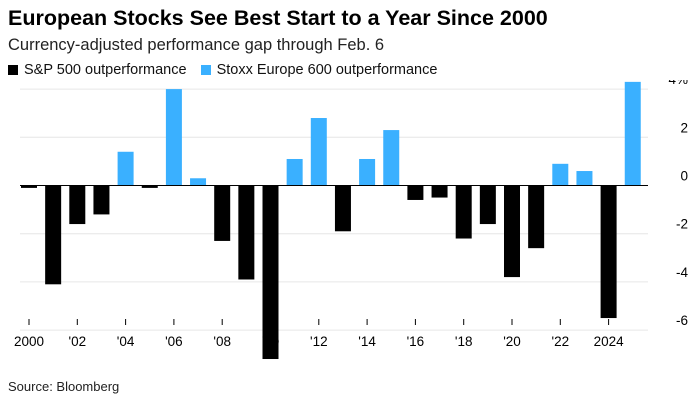 This screenshot has height=407, width=694. What do you see at coordinates (391, 158) in the screenshot?
I see `bar-2015` at bounding box center [391, 158].